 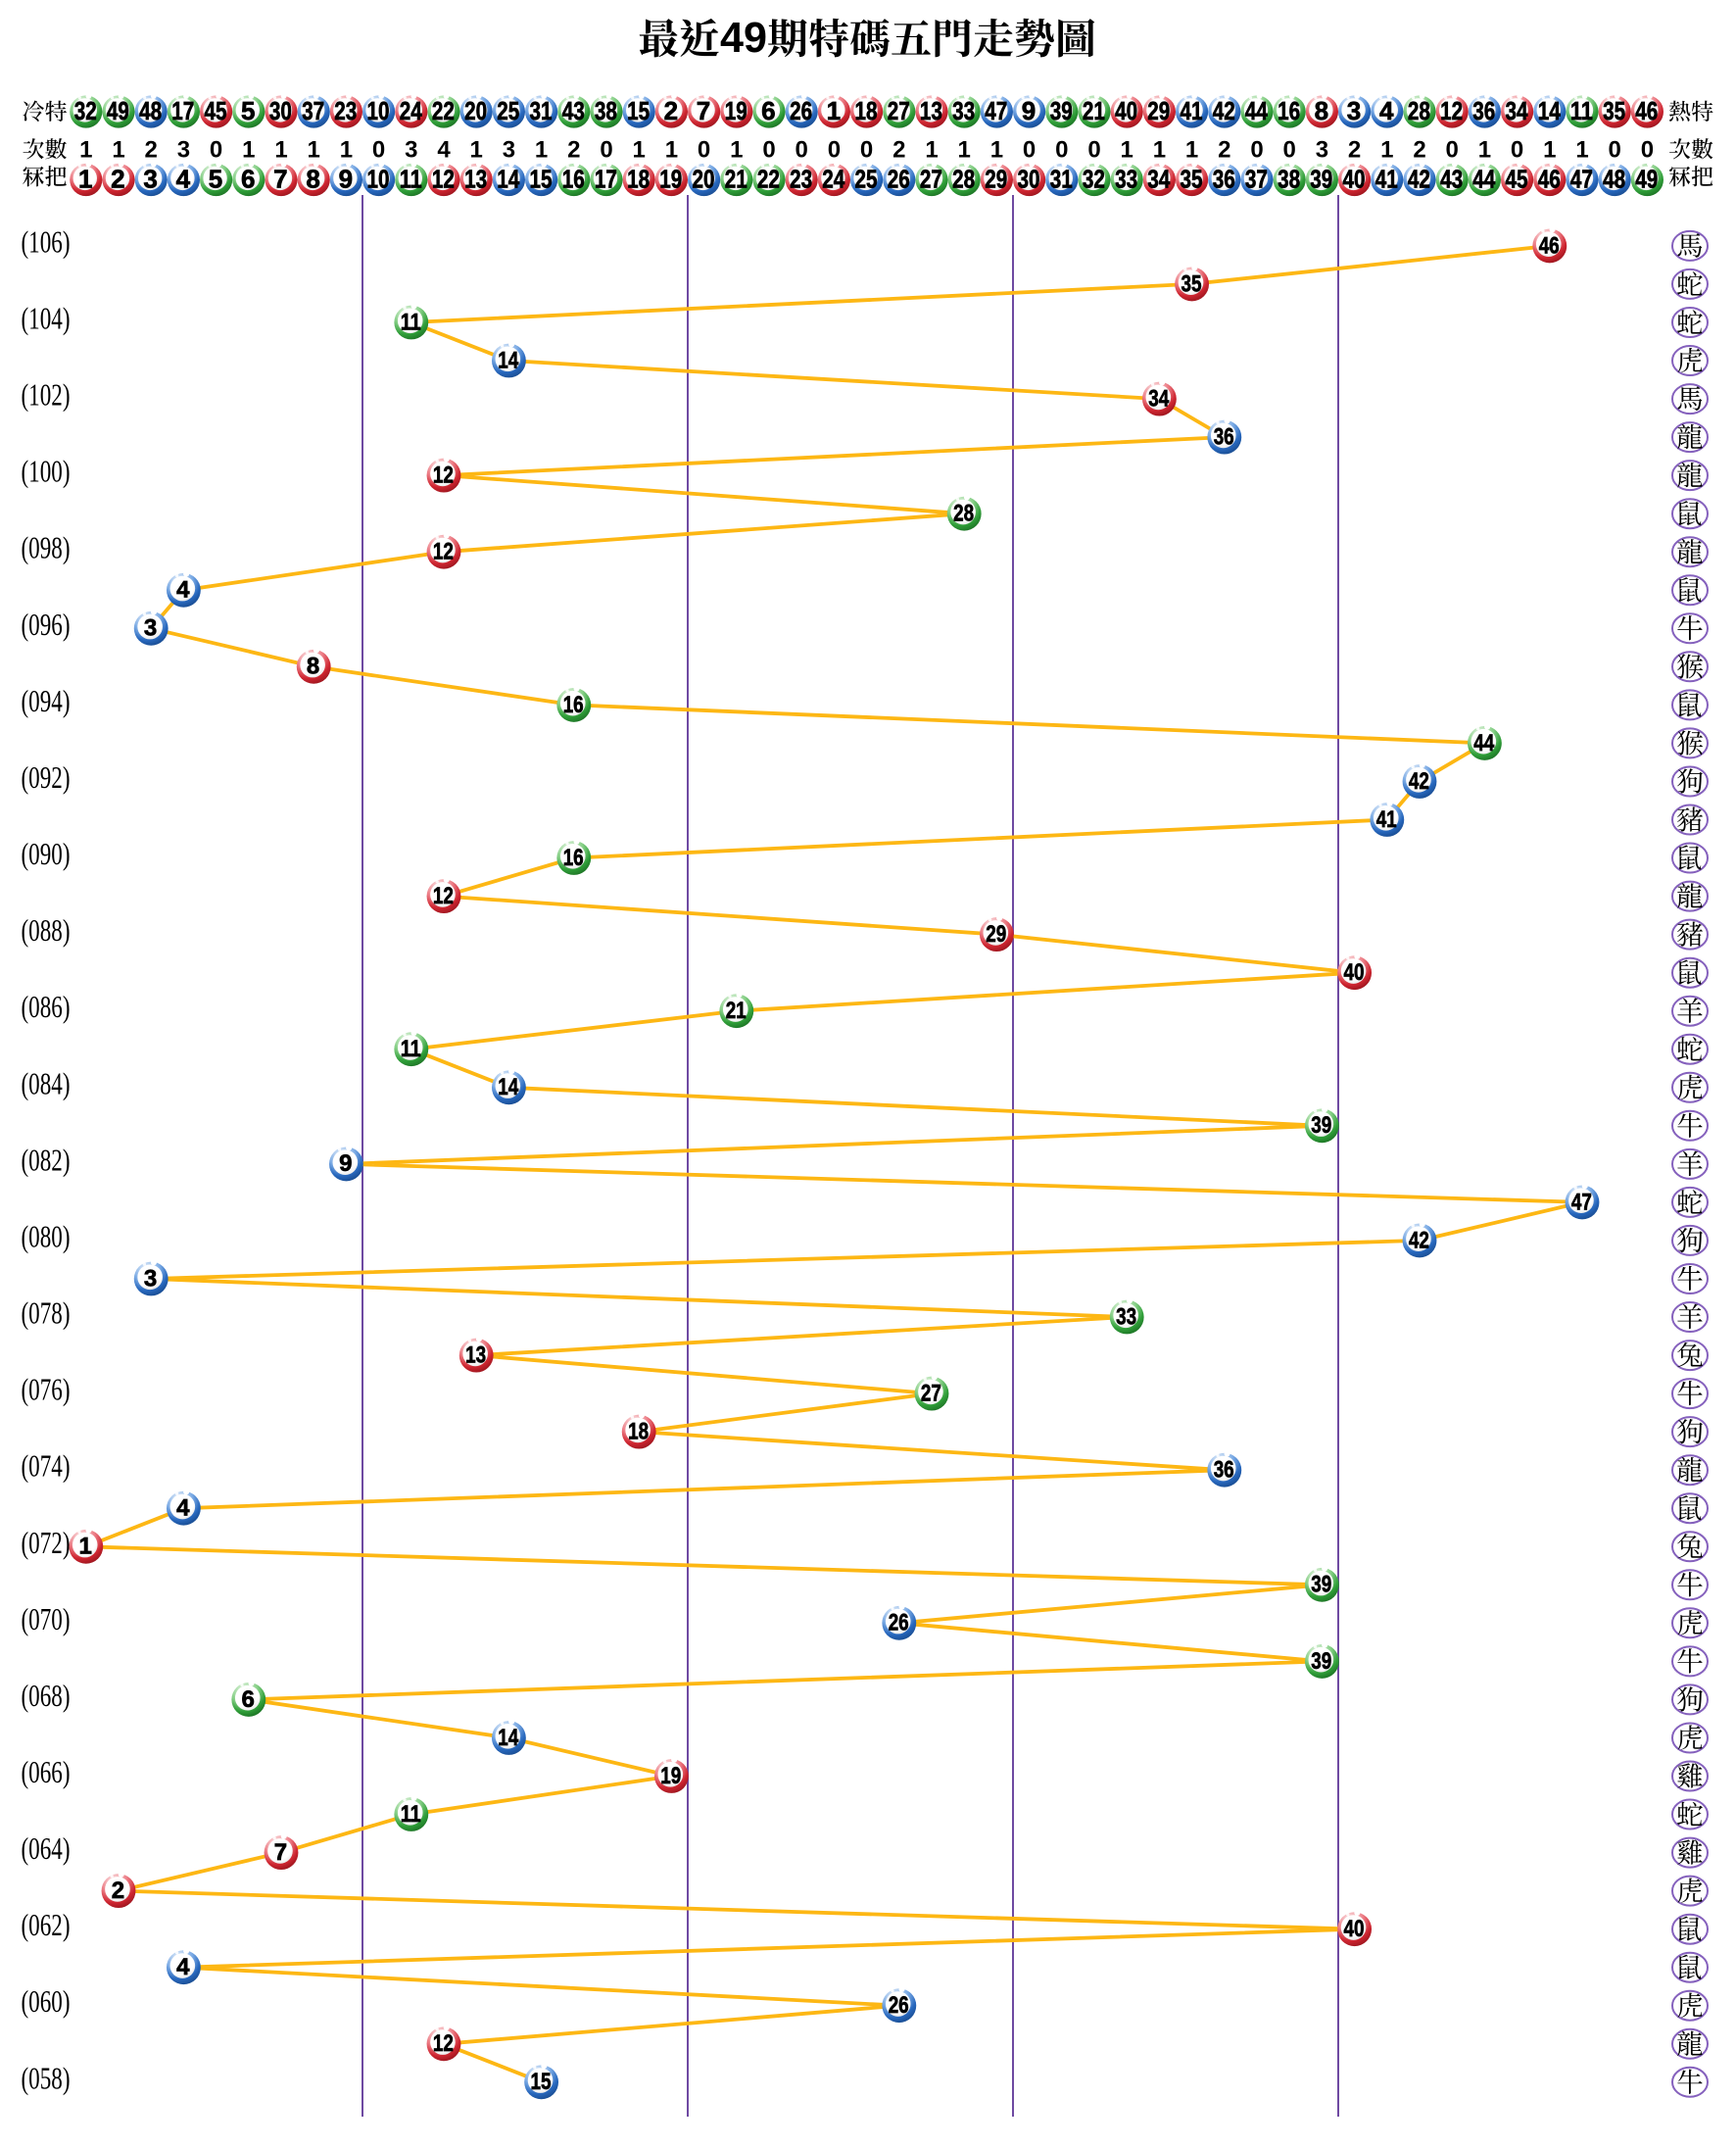 What do you see at coordinates (46, 1925) in the screenshot?
I see `svg-text: (062)` at bounding box center [46, 1925].